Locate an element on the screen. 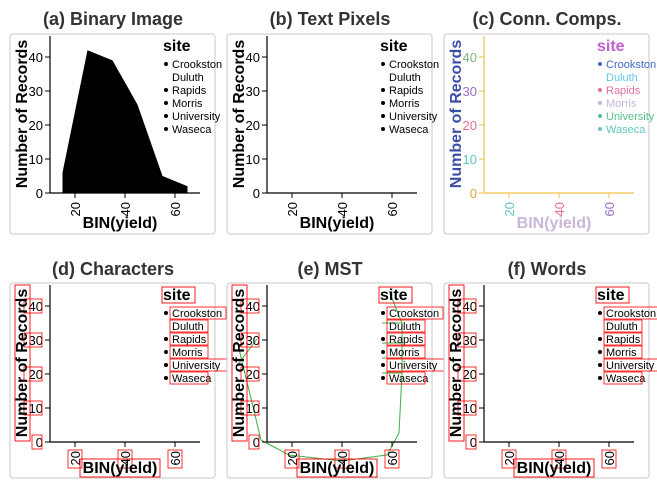 This screenshot has width=657, height=481. area-series is located at coordinates (125, 122).